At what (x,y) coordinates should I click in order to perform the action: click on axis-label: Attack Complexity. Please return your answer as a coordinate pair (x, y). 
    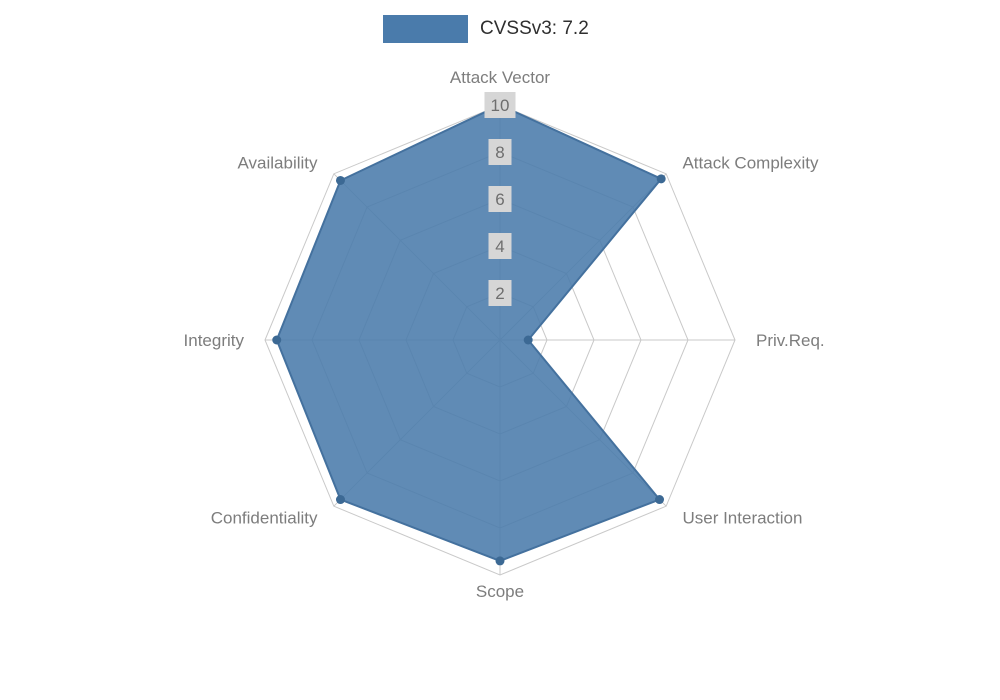
    Looking at the image, I should click on (750, 163).